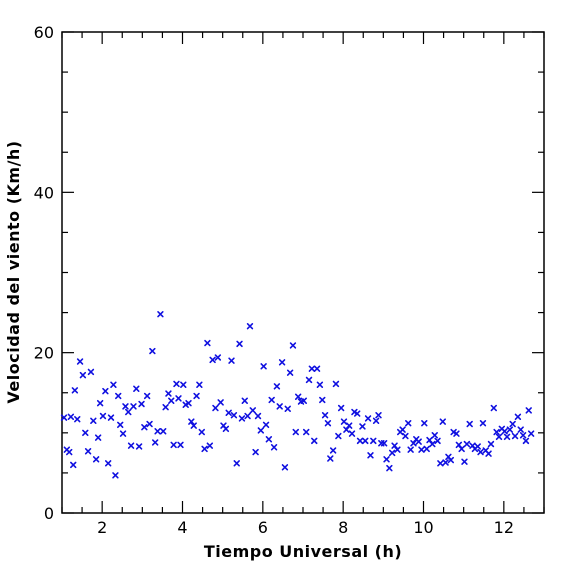  I want to click on y-tick-label: 40, so click(44, 192).